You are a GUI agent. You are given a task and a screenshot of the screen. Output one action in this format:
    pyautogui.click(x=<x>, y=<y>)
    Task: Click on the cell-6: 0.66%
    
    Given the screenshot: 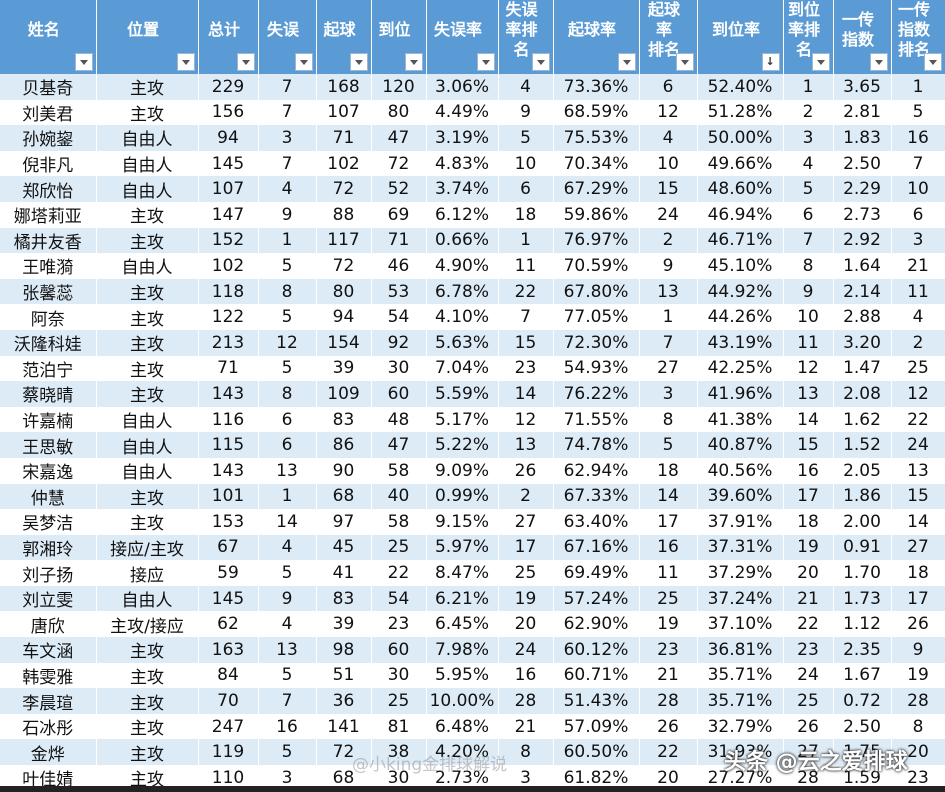 What is the action you would take?
    pyautogui.click(x=462, y=240)
    